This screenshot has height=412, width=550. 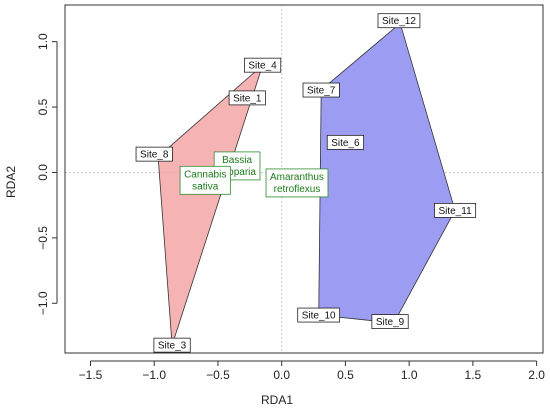 I want to click on site-label-text: Site_8, so click(x=154, y=155).